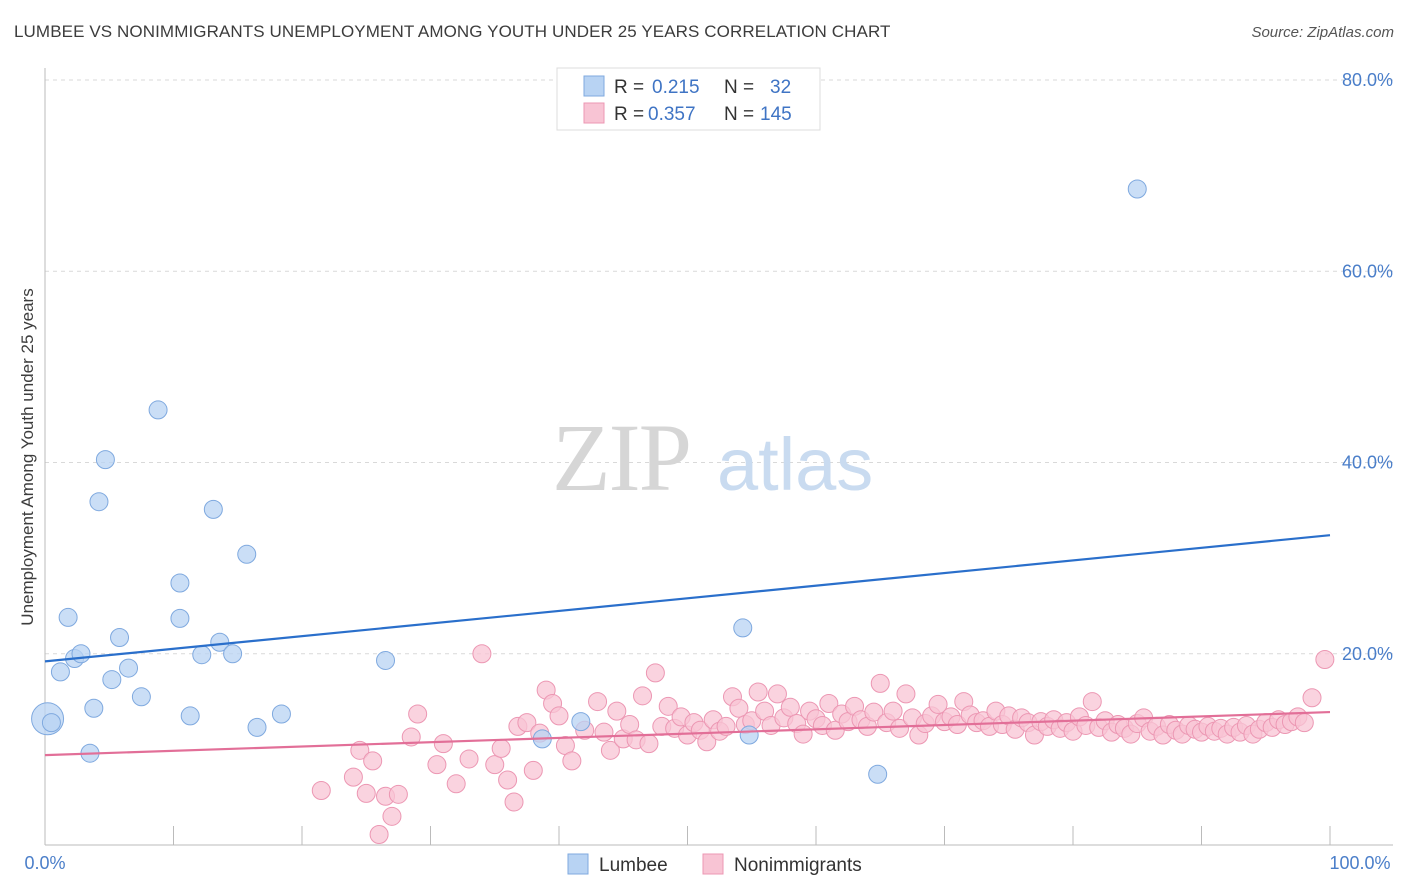 This screenshot has height=892, width=1406. I want to click on watermark-zip: ZIP, so click(621, 457).